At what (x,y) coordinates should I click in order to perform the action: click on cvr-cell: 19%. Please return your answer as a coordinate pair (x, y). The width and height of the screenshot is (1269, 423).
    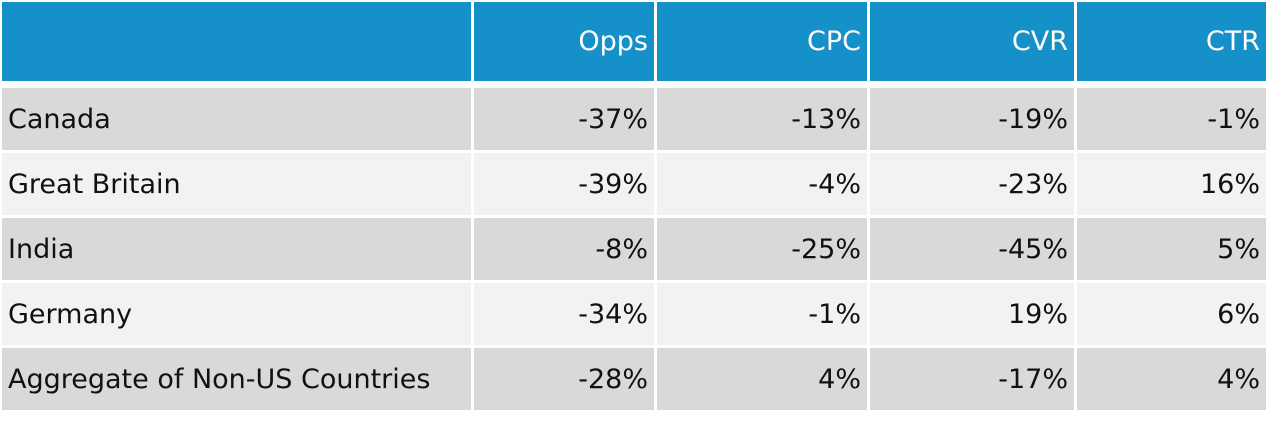
    Looking at the image, I should click on (973, 315).